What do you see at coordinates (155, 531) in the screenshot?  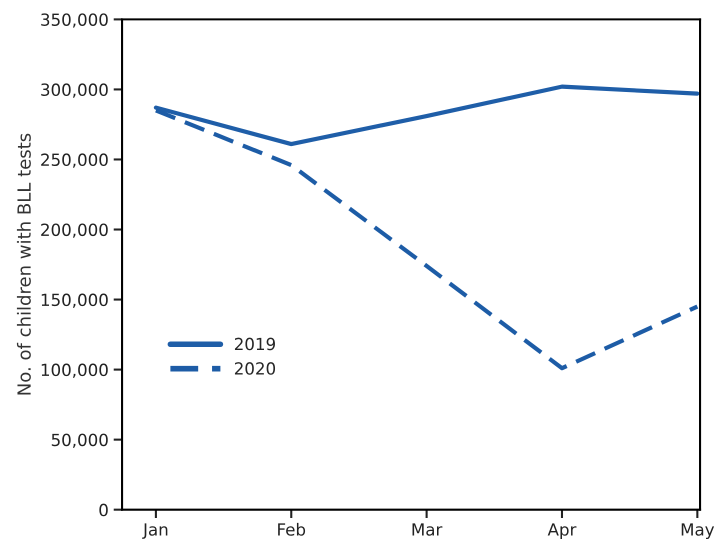 I see `x-tick-label: Jan` at bounding box center [155, 531].